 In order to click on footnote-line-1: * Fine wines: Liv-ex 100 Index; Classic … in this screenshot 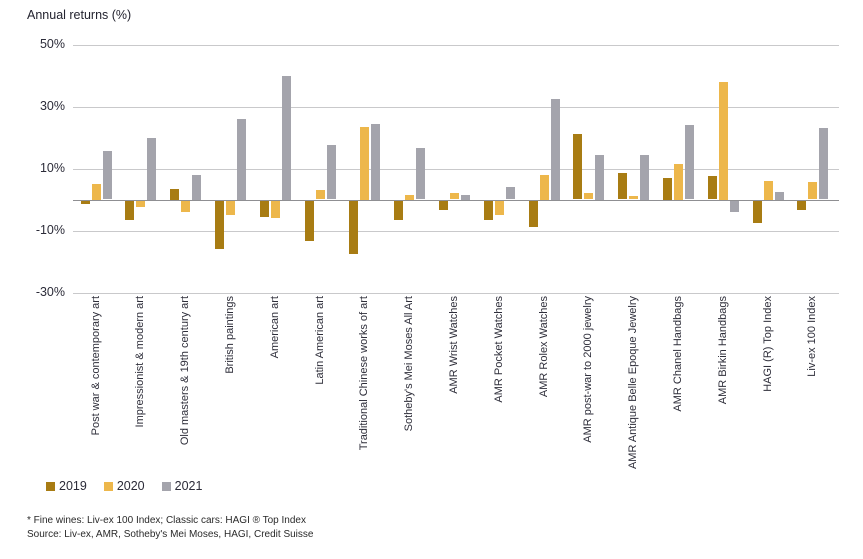, I will do `click(166, 520)`.